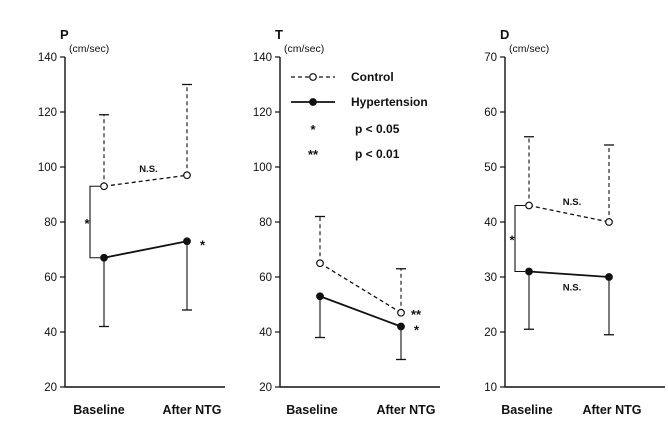 This screenshot has width=668, height=429. Describe the element at coordinates (359, 116) in the screenshot. I see `legend: Control Hypertension * p < 0.05 ** p < 0.01` at that location.